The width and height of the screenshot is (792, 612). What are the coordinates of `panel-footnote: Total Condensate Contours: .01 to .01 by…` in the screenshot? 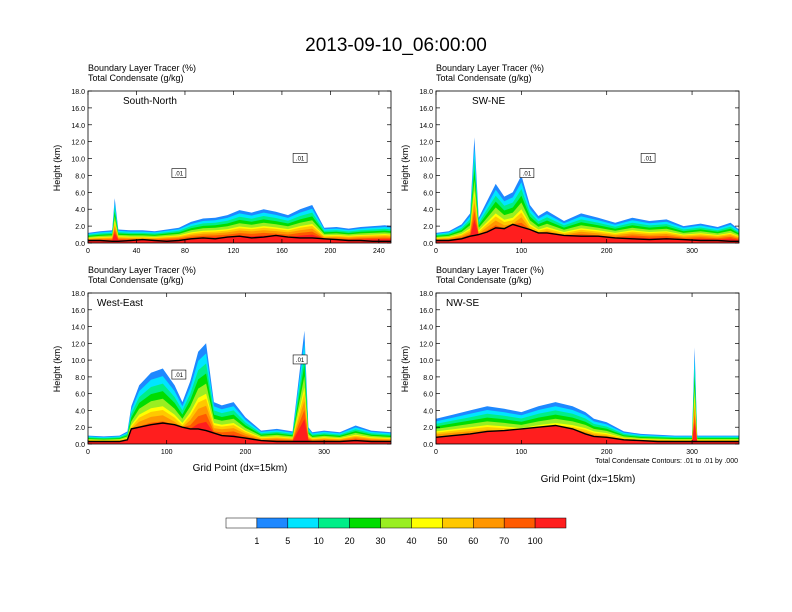 It's located at (666, 461).